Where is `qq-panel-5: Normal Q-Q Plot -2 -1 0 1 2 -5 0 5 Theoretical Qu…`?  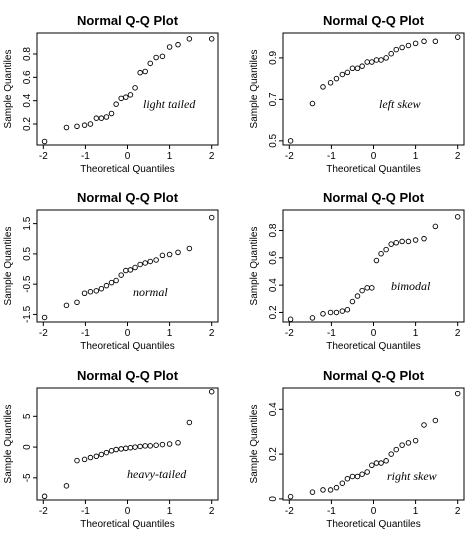
qq-panel-5: Normal Q-Q Plot -2 -1 0 1 2 -5 0 5 Theoretical Qu… is located at coordinates (111, 449).